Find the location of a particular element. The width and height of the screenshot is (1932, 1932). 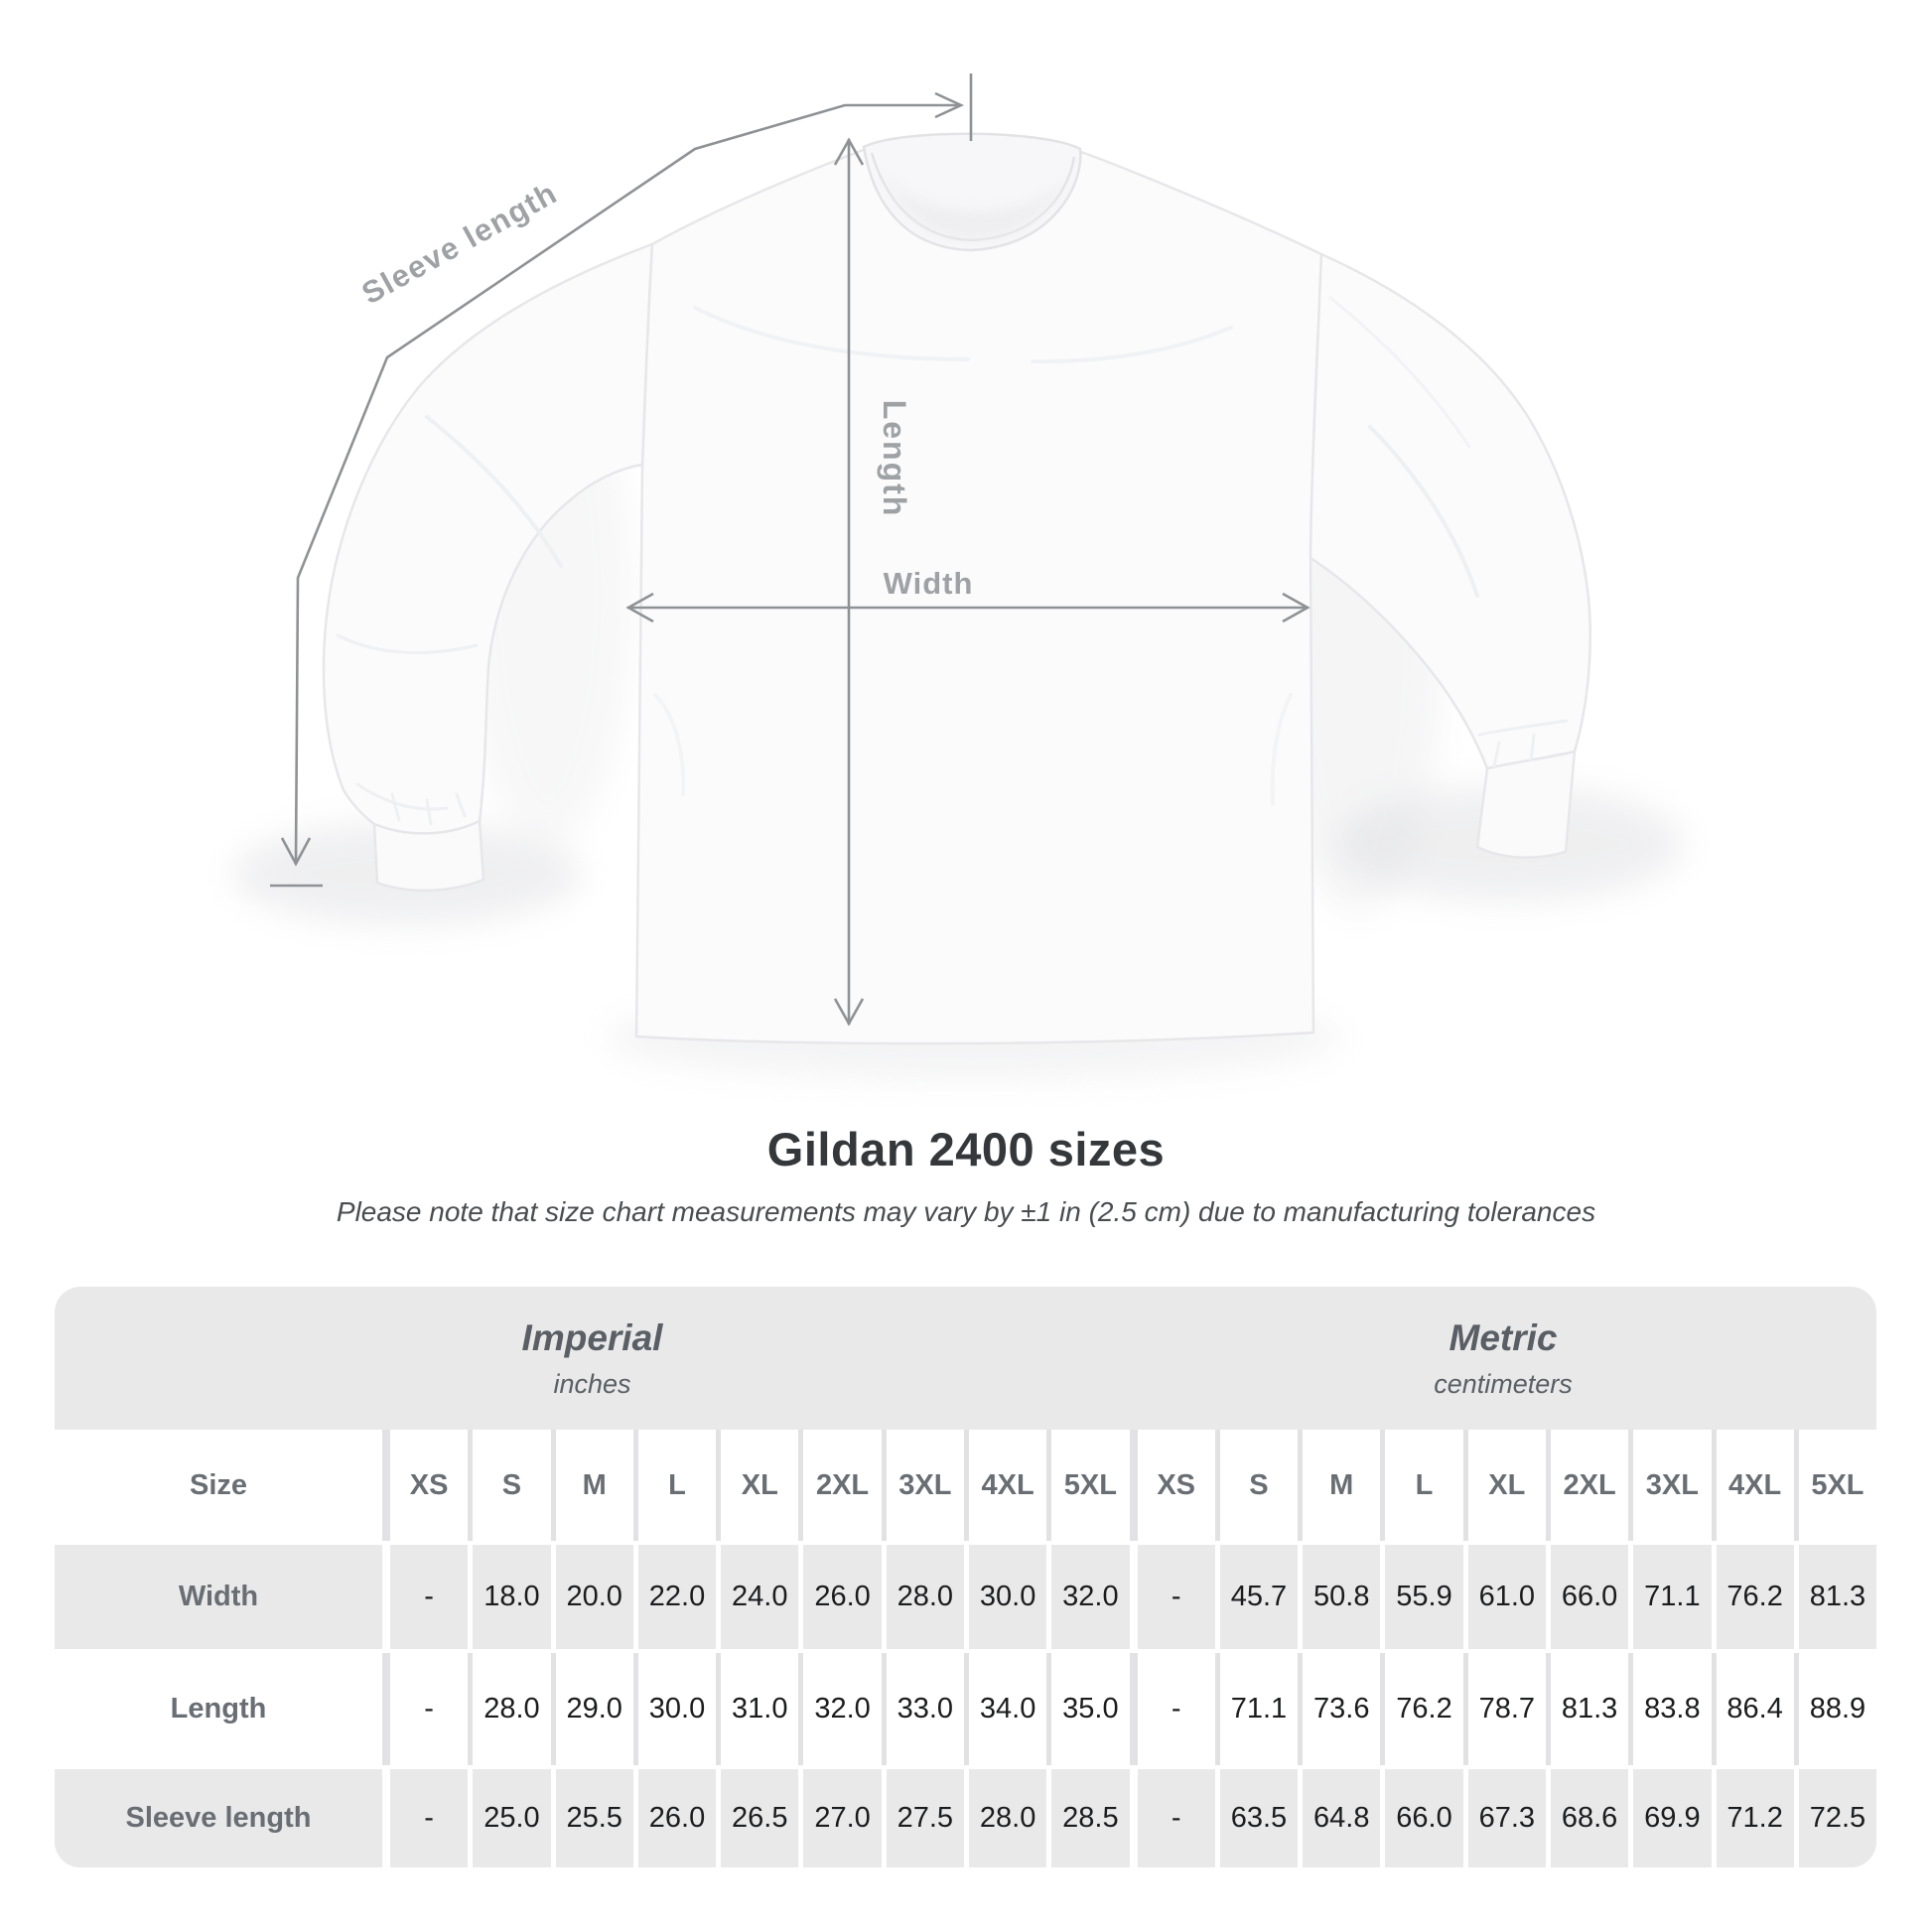

measurement-value-cell: 22.0 is located at coordinates (674, 1597).